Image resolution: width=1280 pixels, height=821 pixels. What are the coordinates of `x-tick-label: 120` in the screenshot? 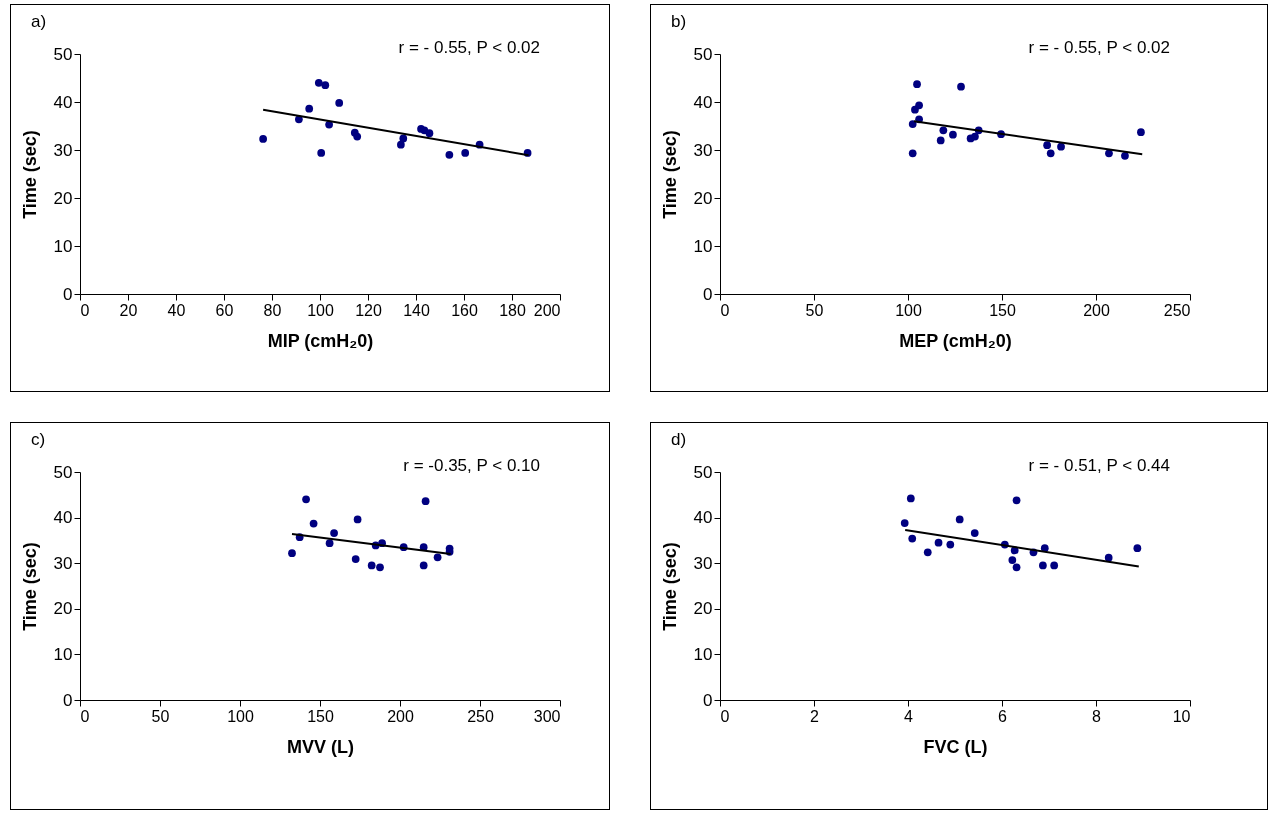 It's located at (368, 310).